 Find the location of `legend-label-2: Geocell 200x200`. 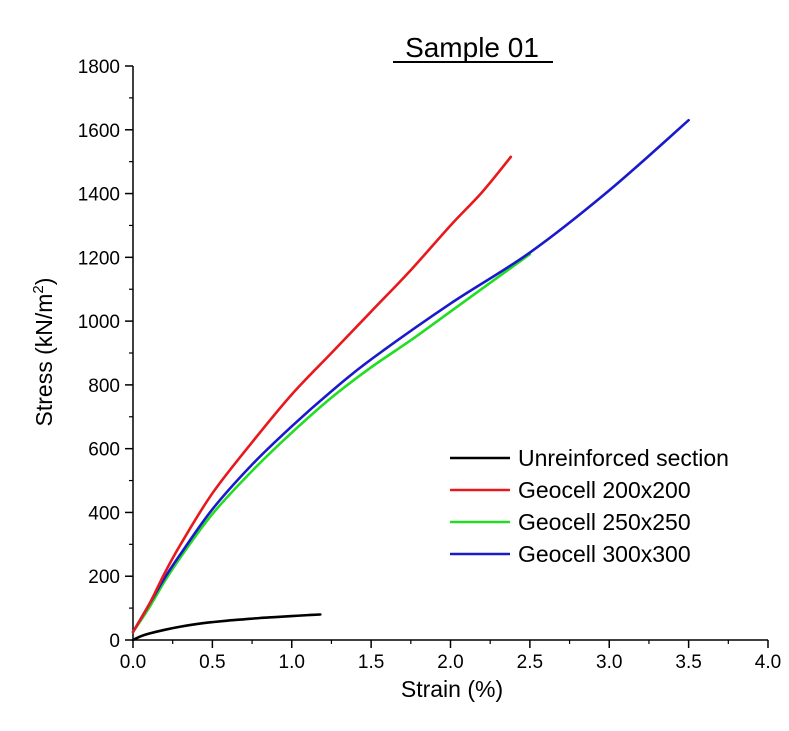

legend-label-2: Geocell 200x200 is located at coordinates (604, 490).